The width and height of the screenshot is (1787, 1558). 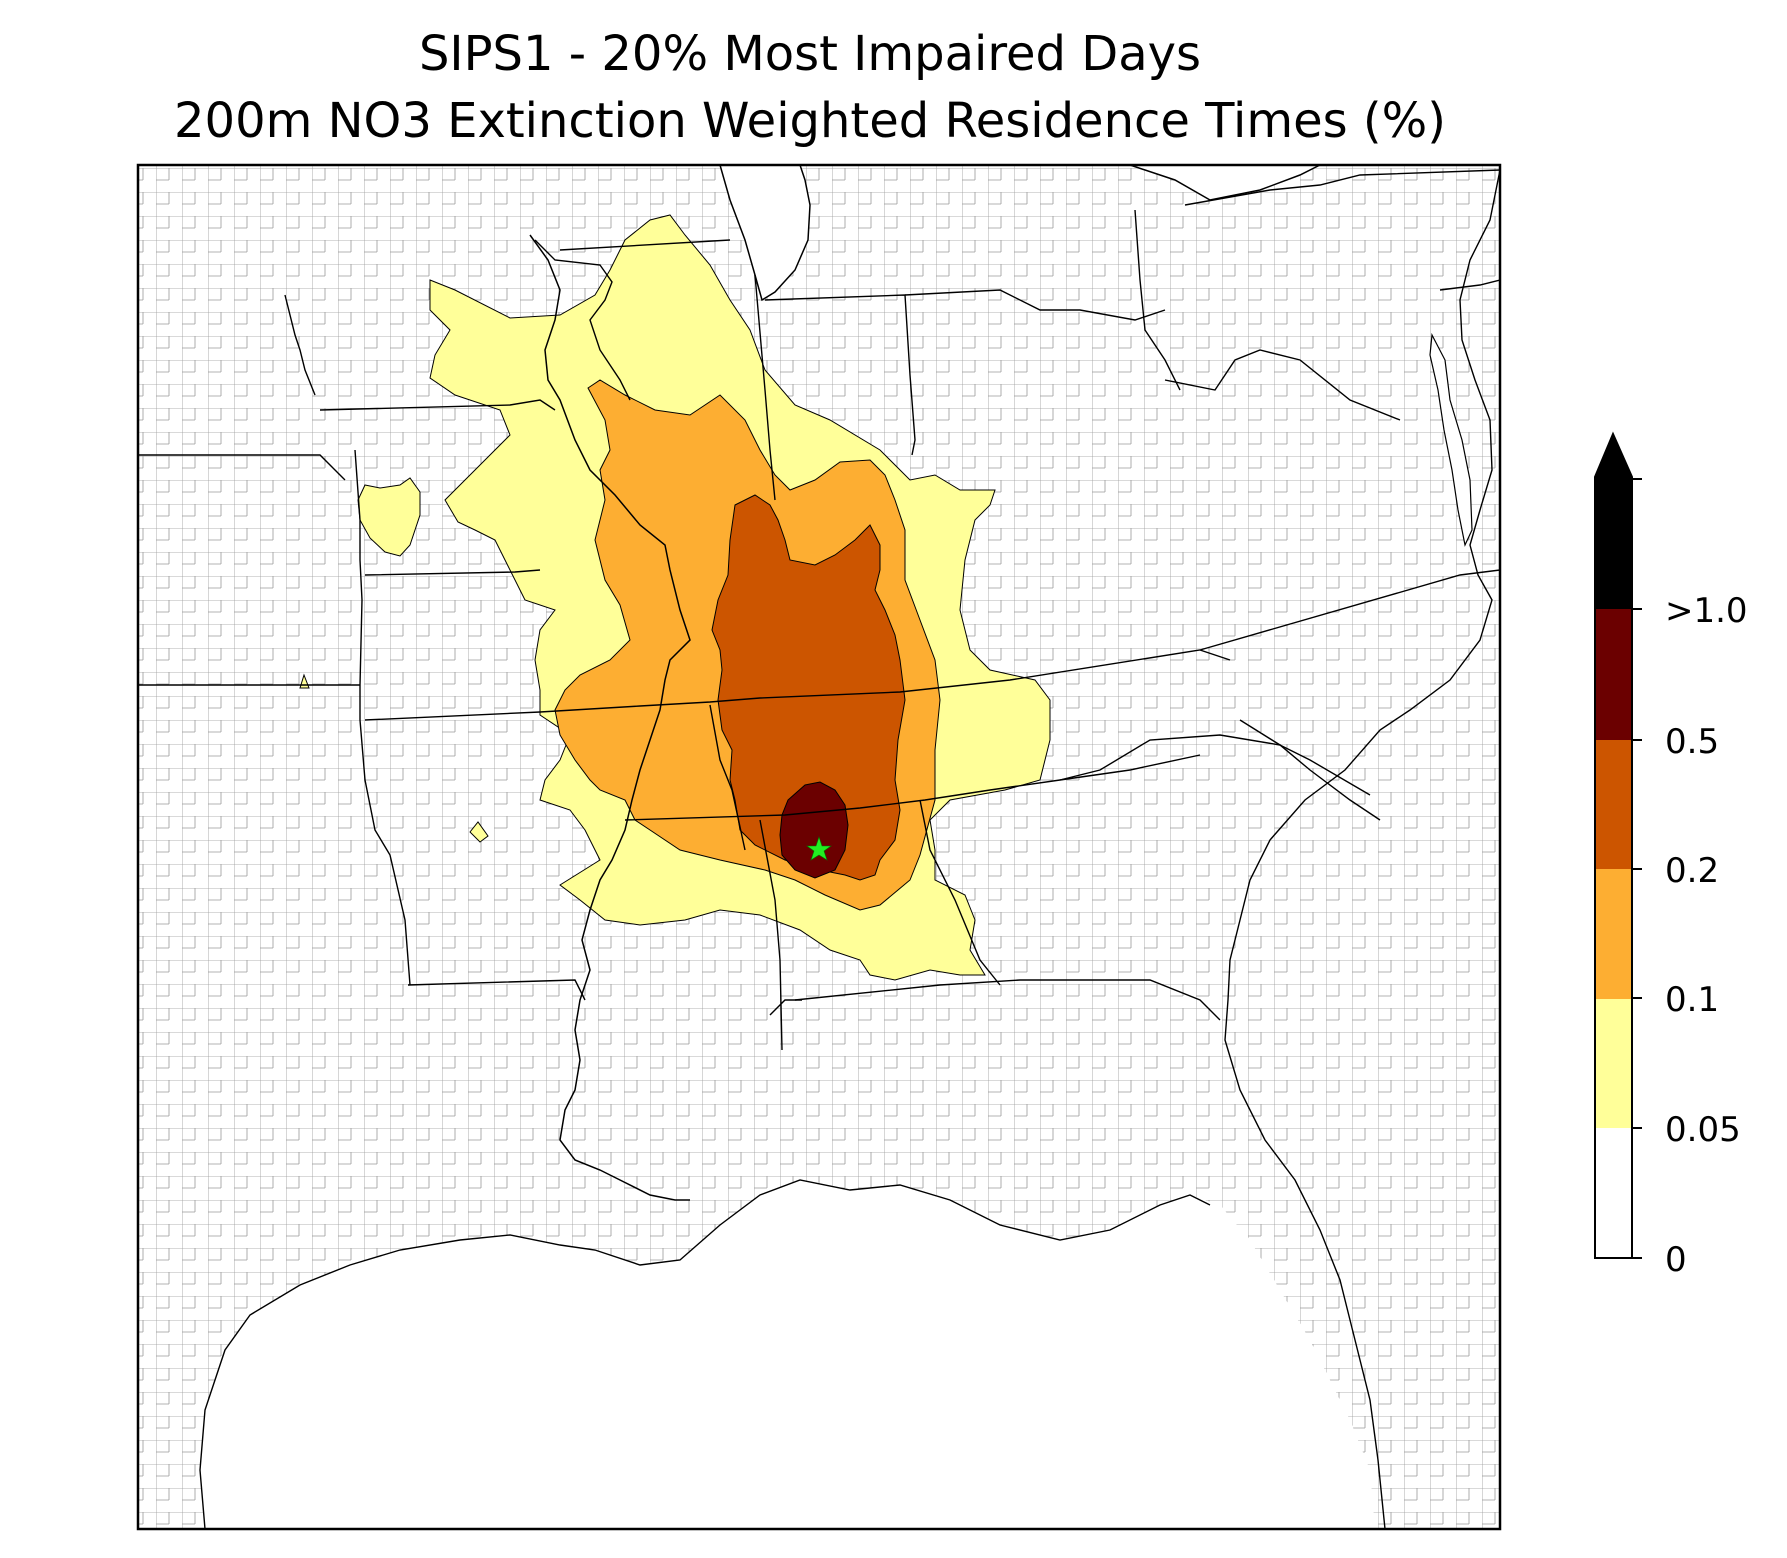 What do you see at coordinates (765, 233) in the screenshot?
I see `lake-michigan` at bounding box center [765, 233].